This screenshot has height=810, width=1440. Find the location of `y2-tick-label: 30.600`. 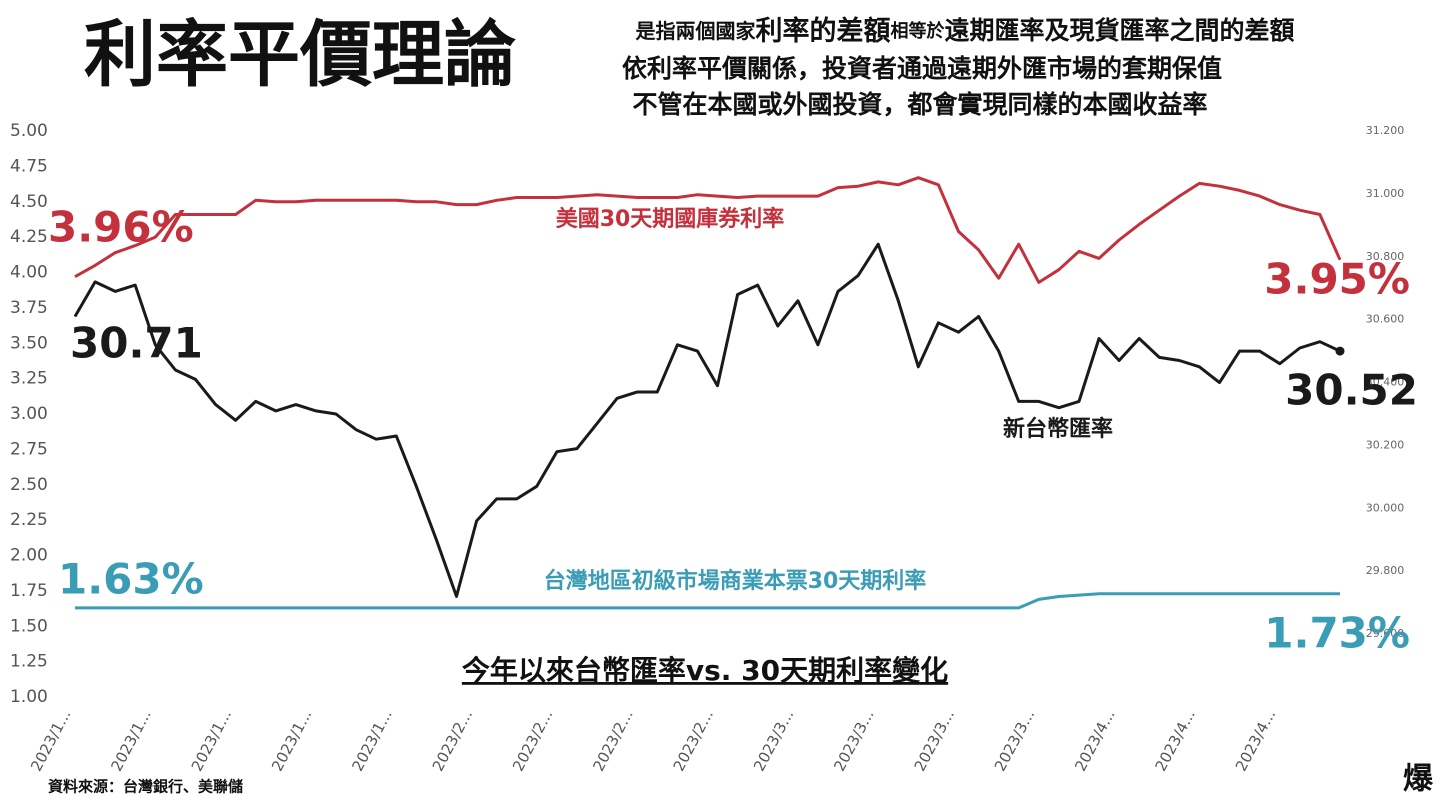

y2-tick-label: 30.600 is located at coordinates (1385, 319).